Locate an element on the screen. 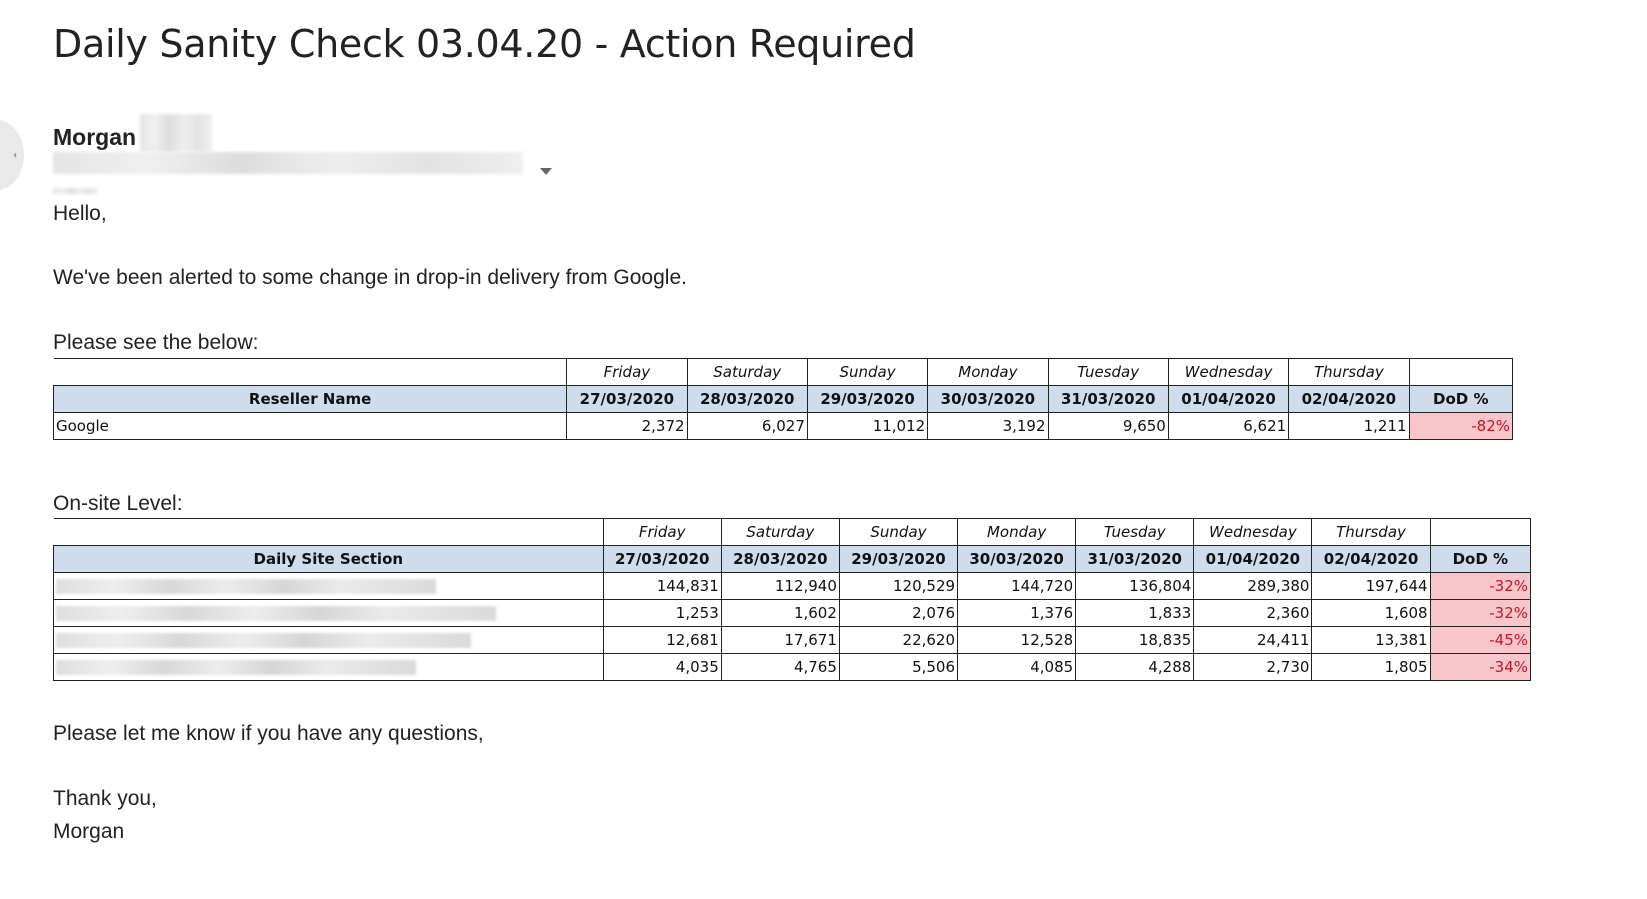 The image size is (1647, 899). value-cell: 9,650 is located at coordinates (1108, 426).